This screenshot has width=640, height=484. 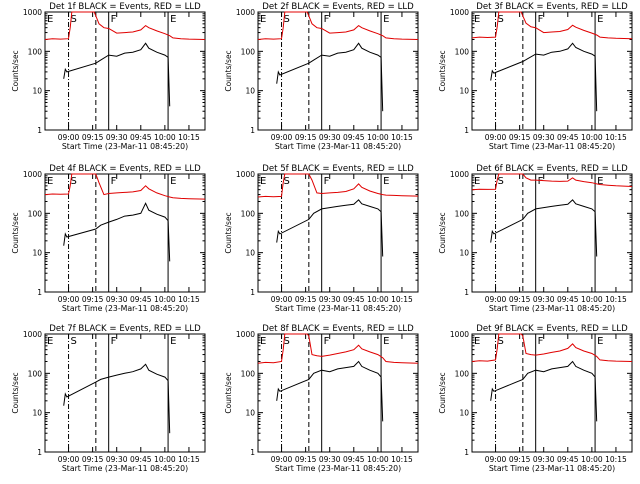 I want to click on chart-title: Det 4f BLACK = Events, RED = LLD, so click(x=125, y=169).